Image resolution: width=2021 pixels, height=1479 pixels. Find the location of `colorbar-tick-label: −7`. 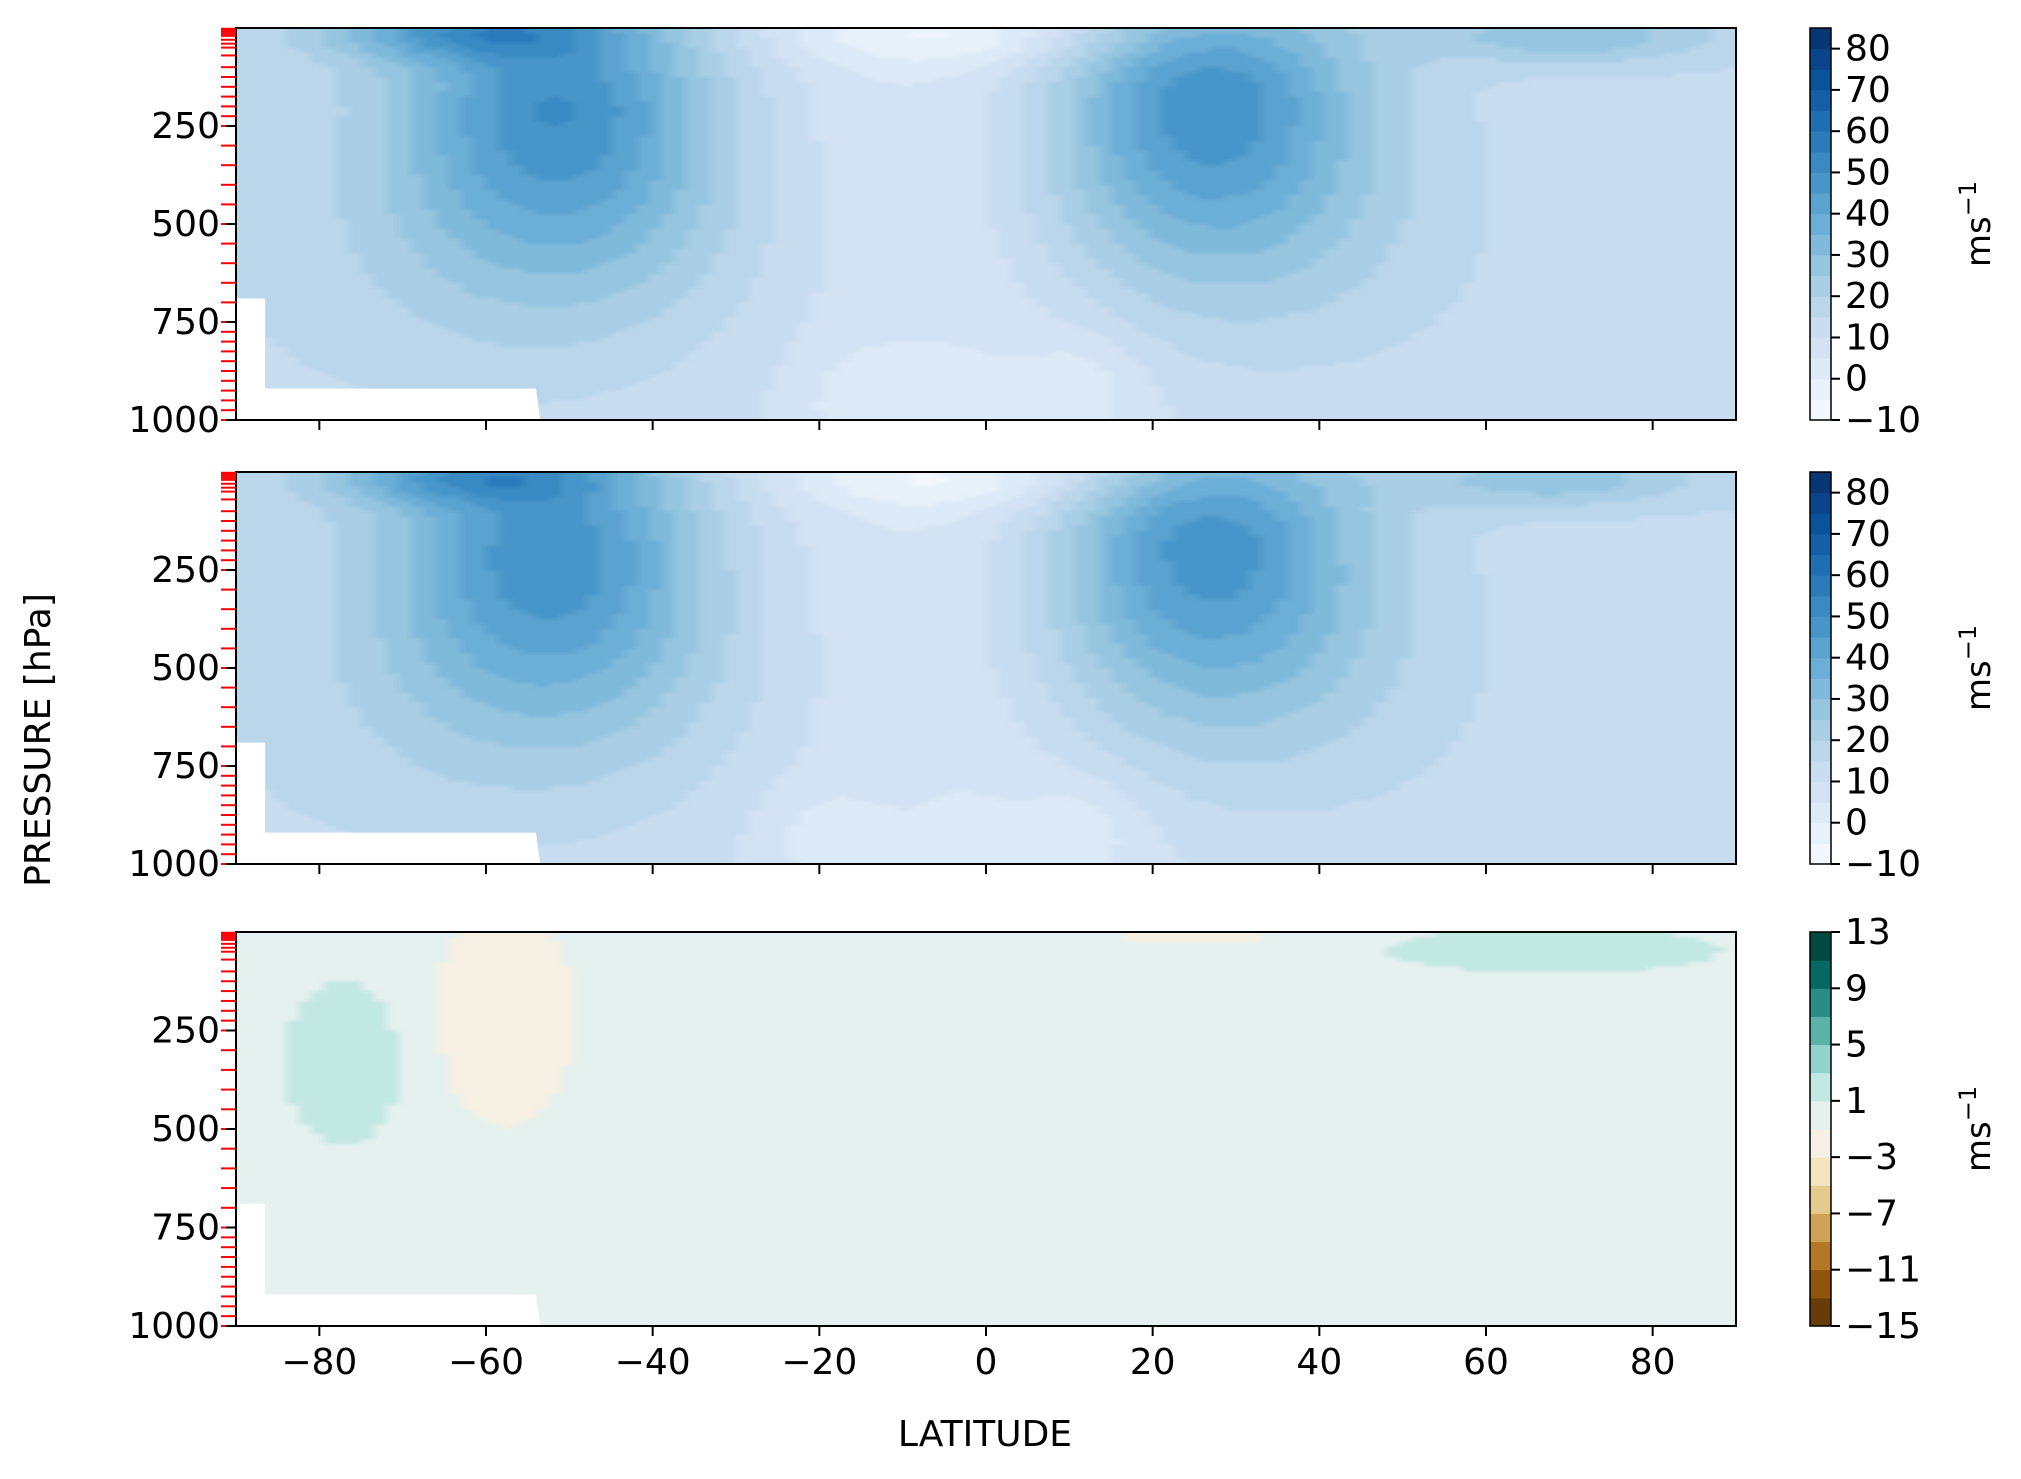

colorbar-tick-label: −7 is located at coordinates (1871, 1213).